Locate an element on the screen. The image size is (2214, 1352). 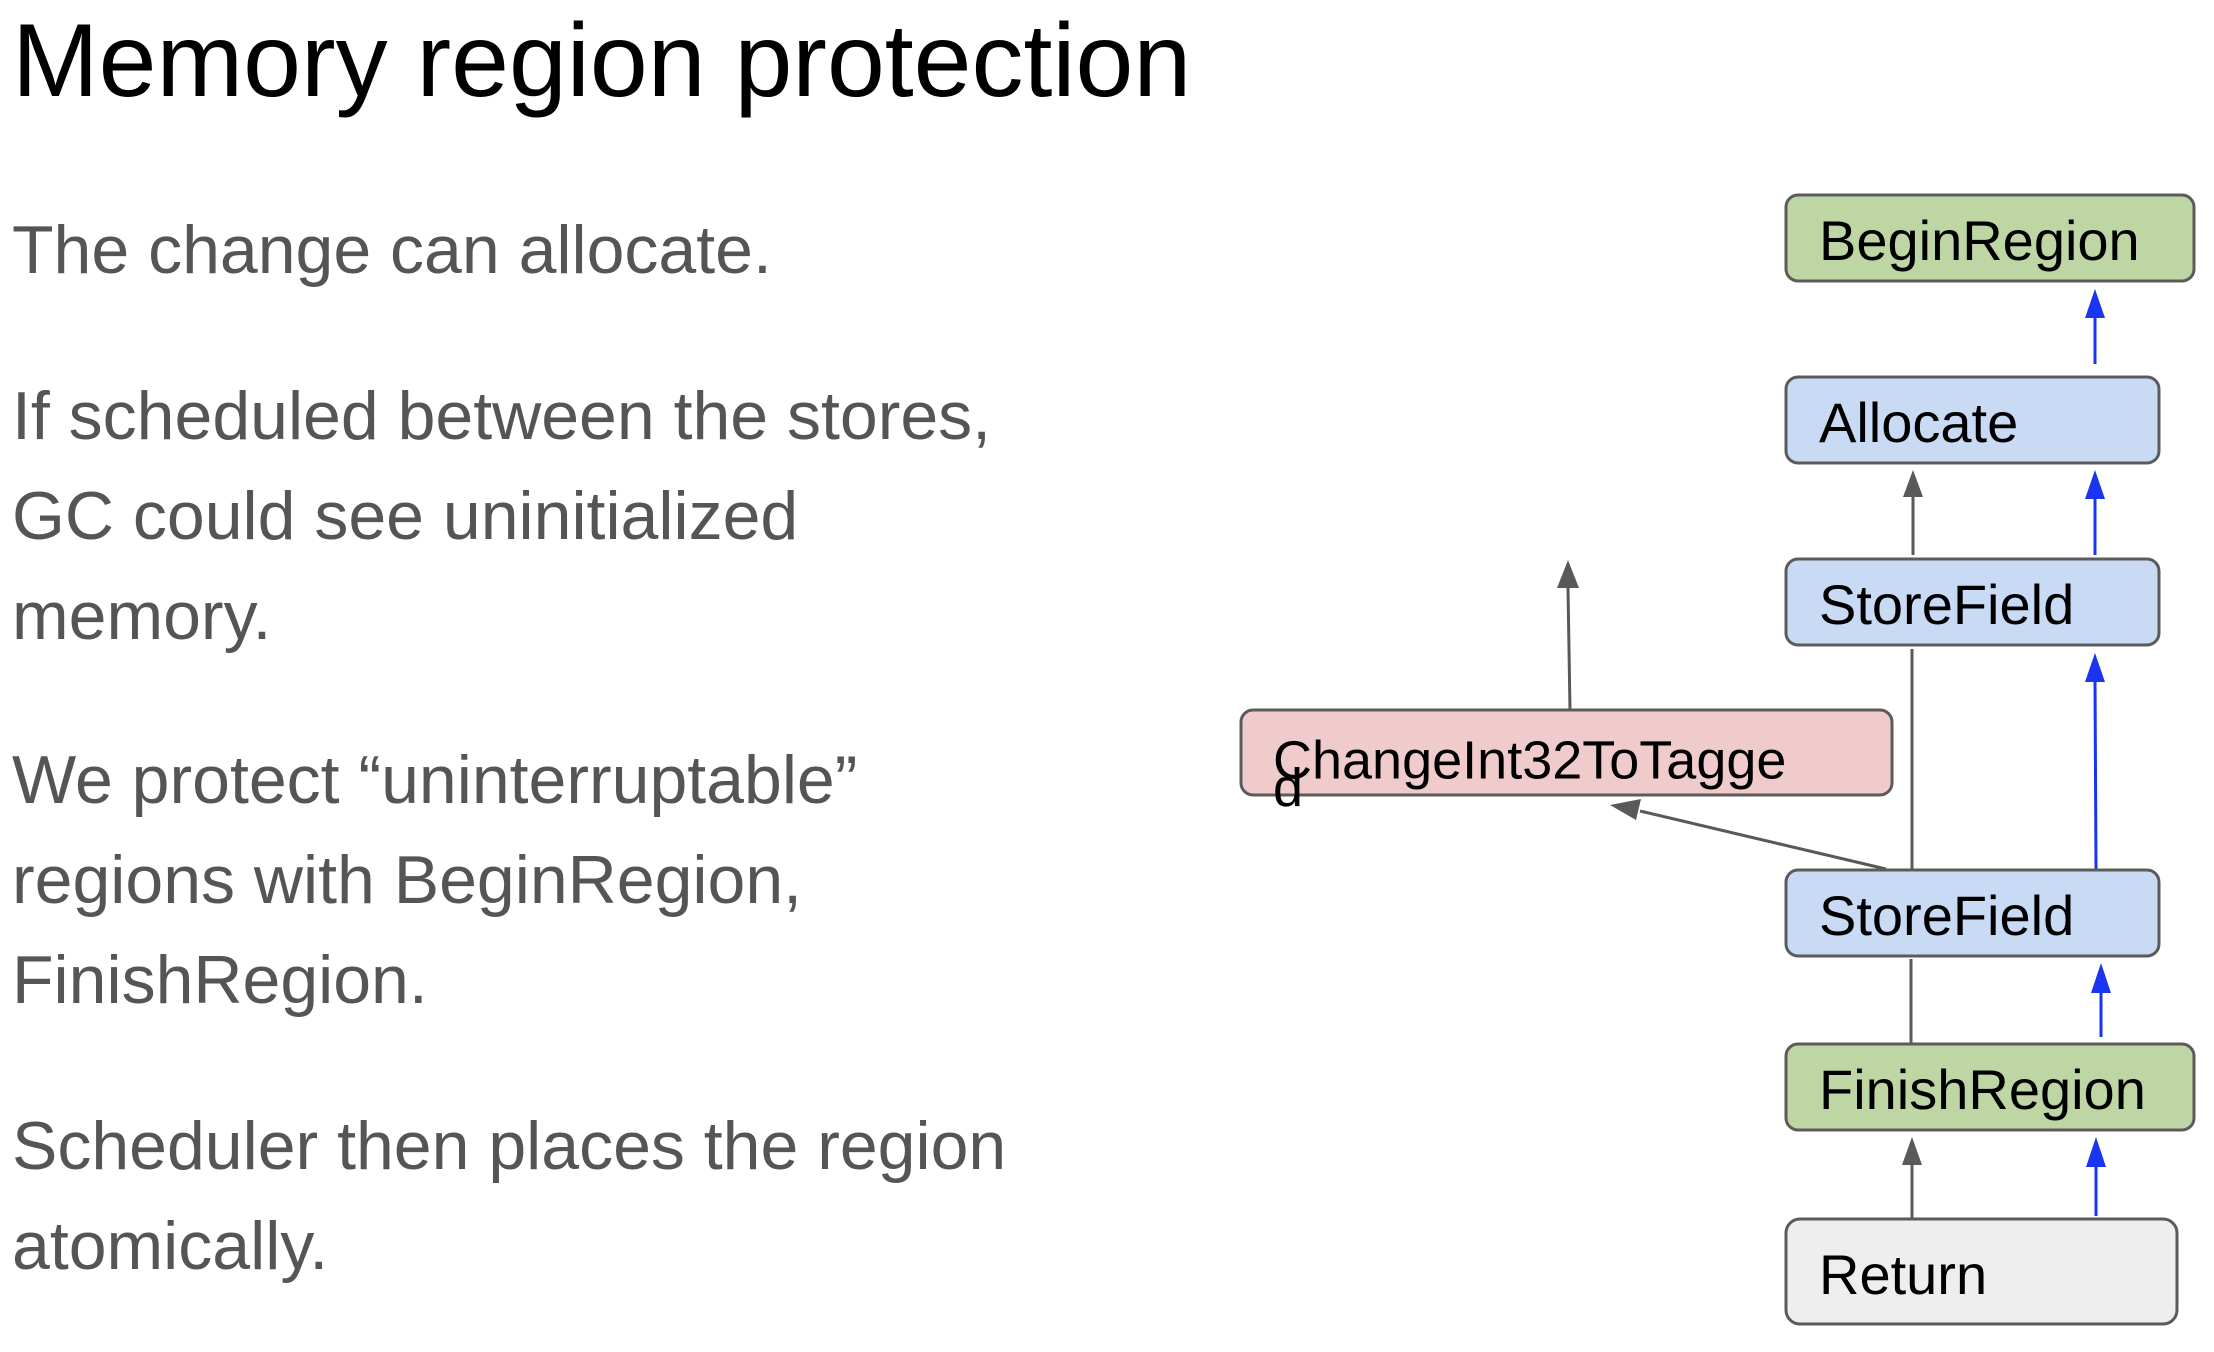
paragraph-line: memory. is located at coordinates (142, 616).